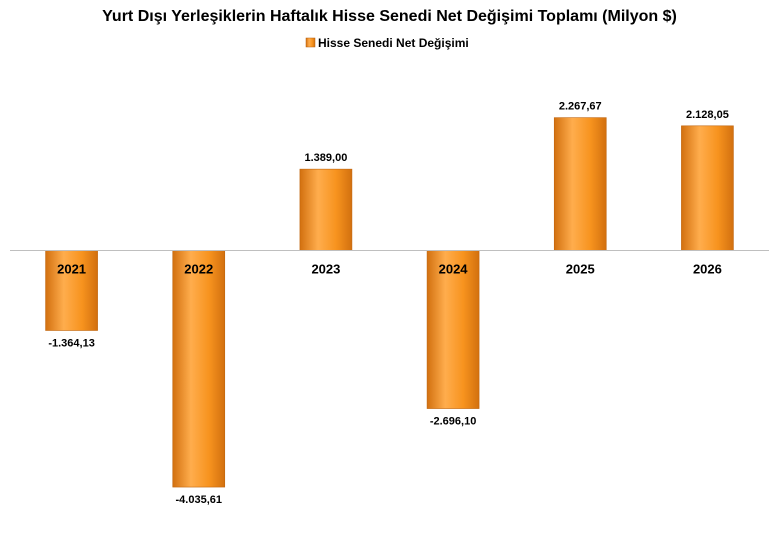  I want to click on data-label: 2.128,05, so click(707, 115).